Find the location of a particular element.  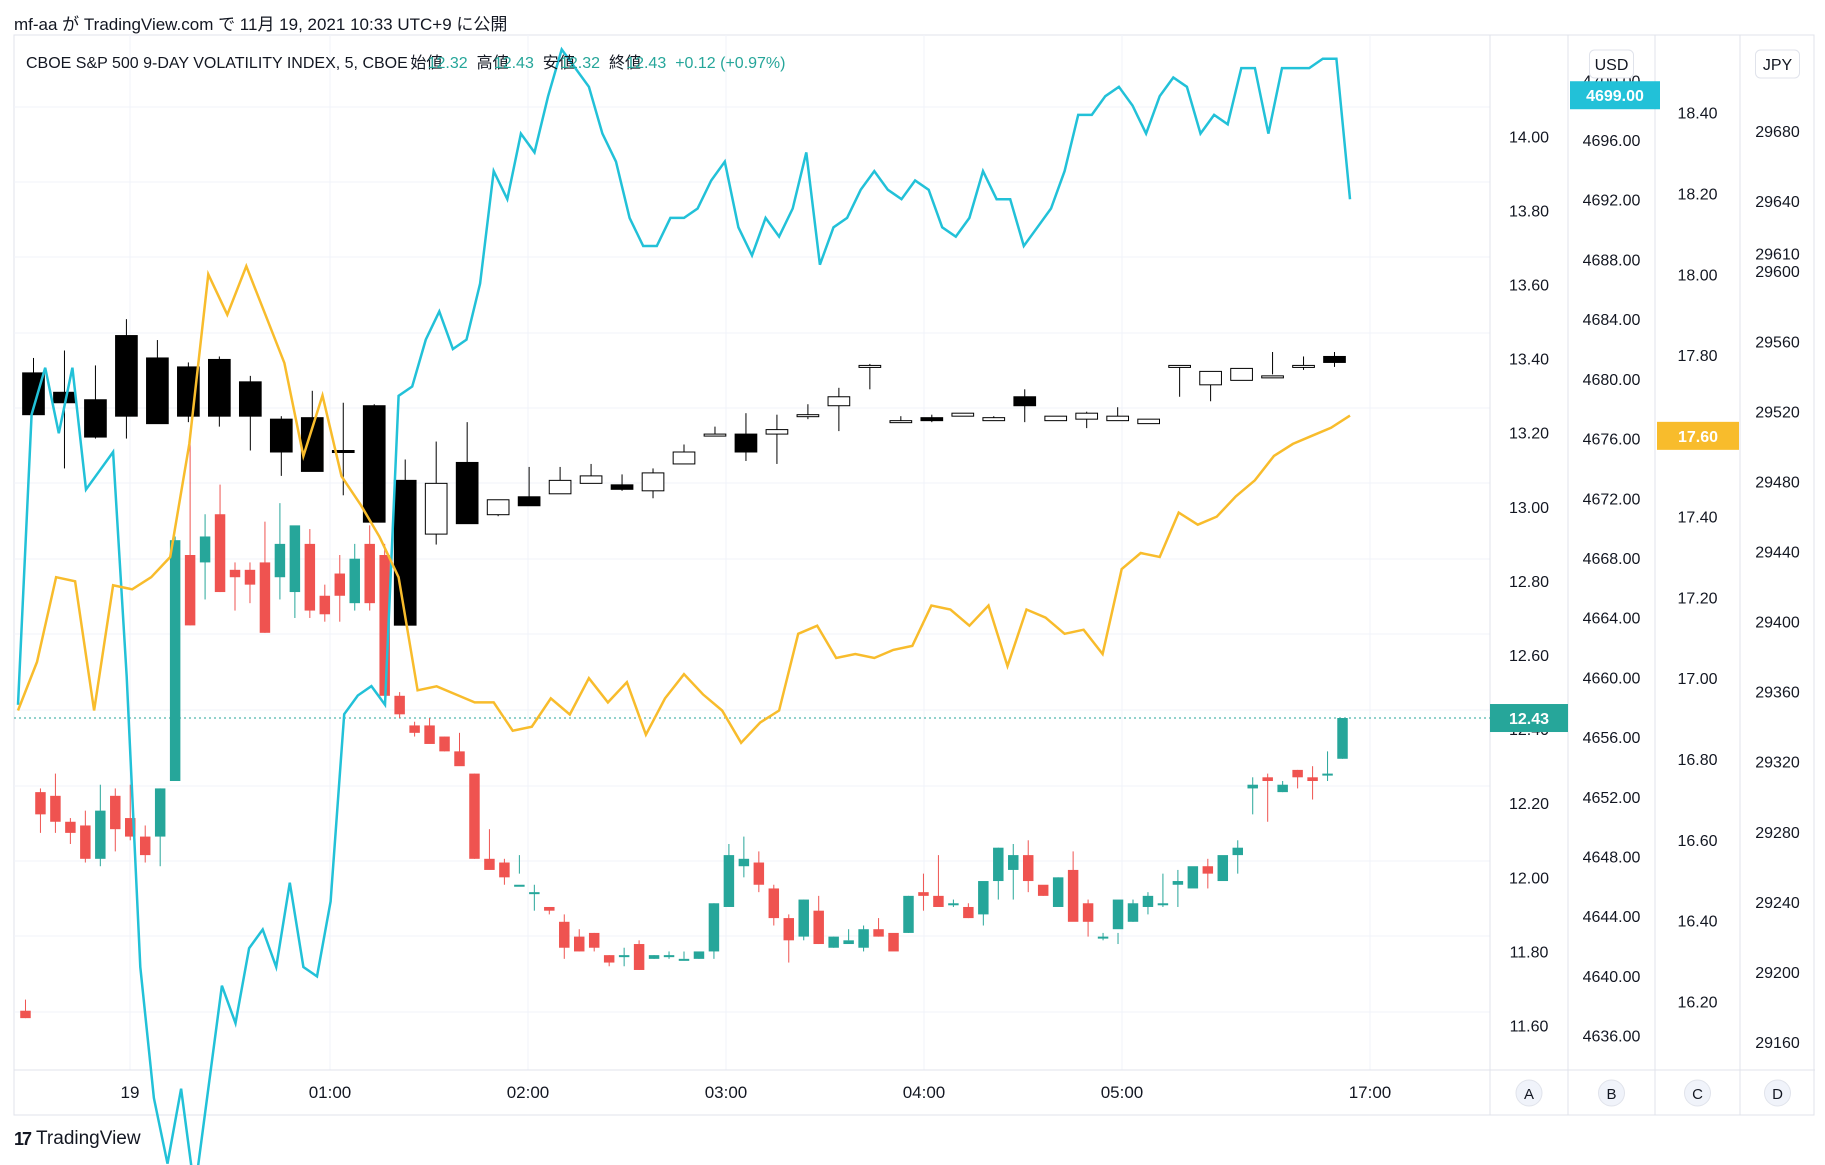

scale-C-tick: 17.80 is located at coordinates (1697, 356).